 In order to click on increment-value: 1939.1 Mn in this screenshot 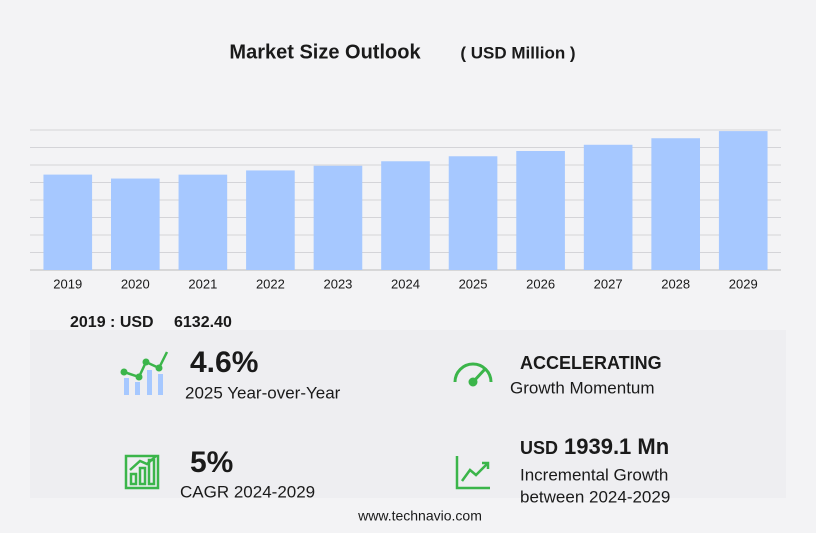, I will do `click(616, 446)`.